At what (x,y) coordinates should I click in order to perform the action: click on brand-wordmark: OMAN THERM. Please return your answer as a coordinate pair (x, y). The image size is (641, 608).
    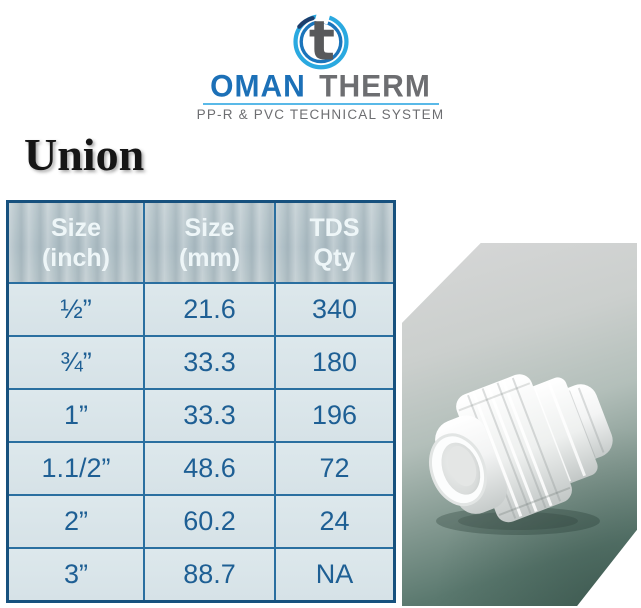
    Looking at the image, I should click on (320, 86).